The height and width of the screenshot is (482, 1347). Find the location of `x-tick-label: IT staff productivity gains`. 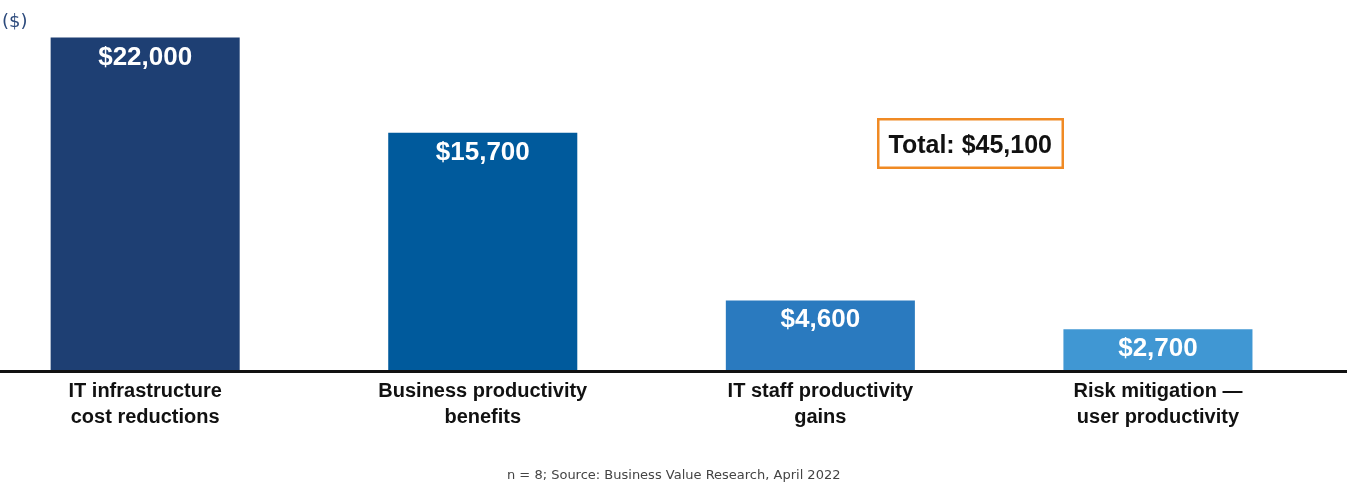

x-tick-label: IT staff productivity gains is located at coordinates (820, 403).